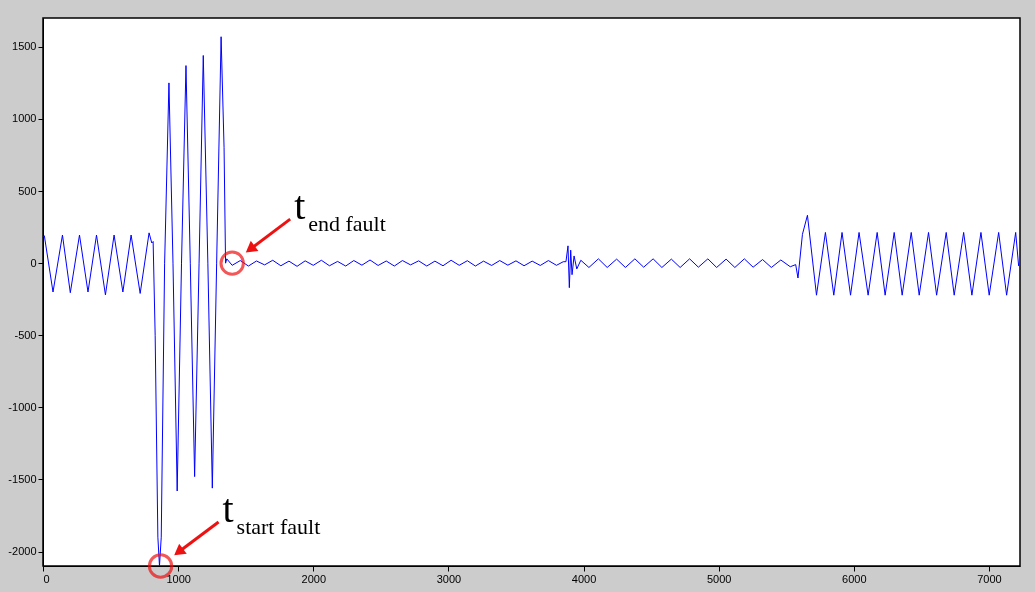 The width and height of the screenshot is (1035, 592). What do you see at coordinates (584, 578) in the screenshot?
I see `x-tick-label: 4000` at bounding box center [584, 578].